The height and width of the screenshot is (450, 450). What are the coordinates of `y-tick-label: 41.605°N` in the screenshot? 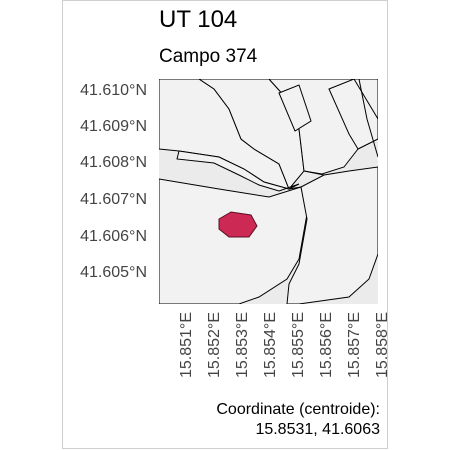 It's located at (113, 272).